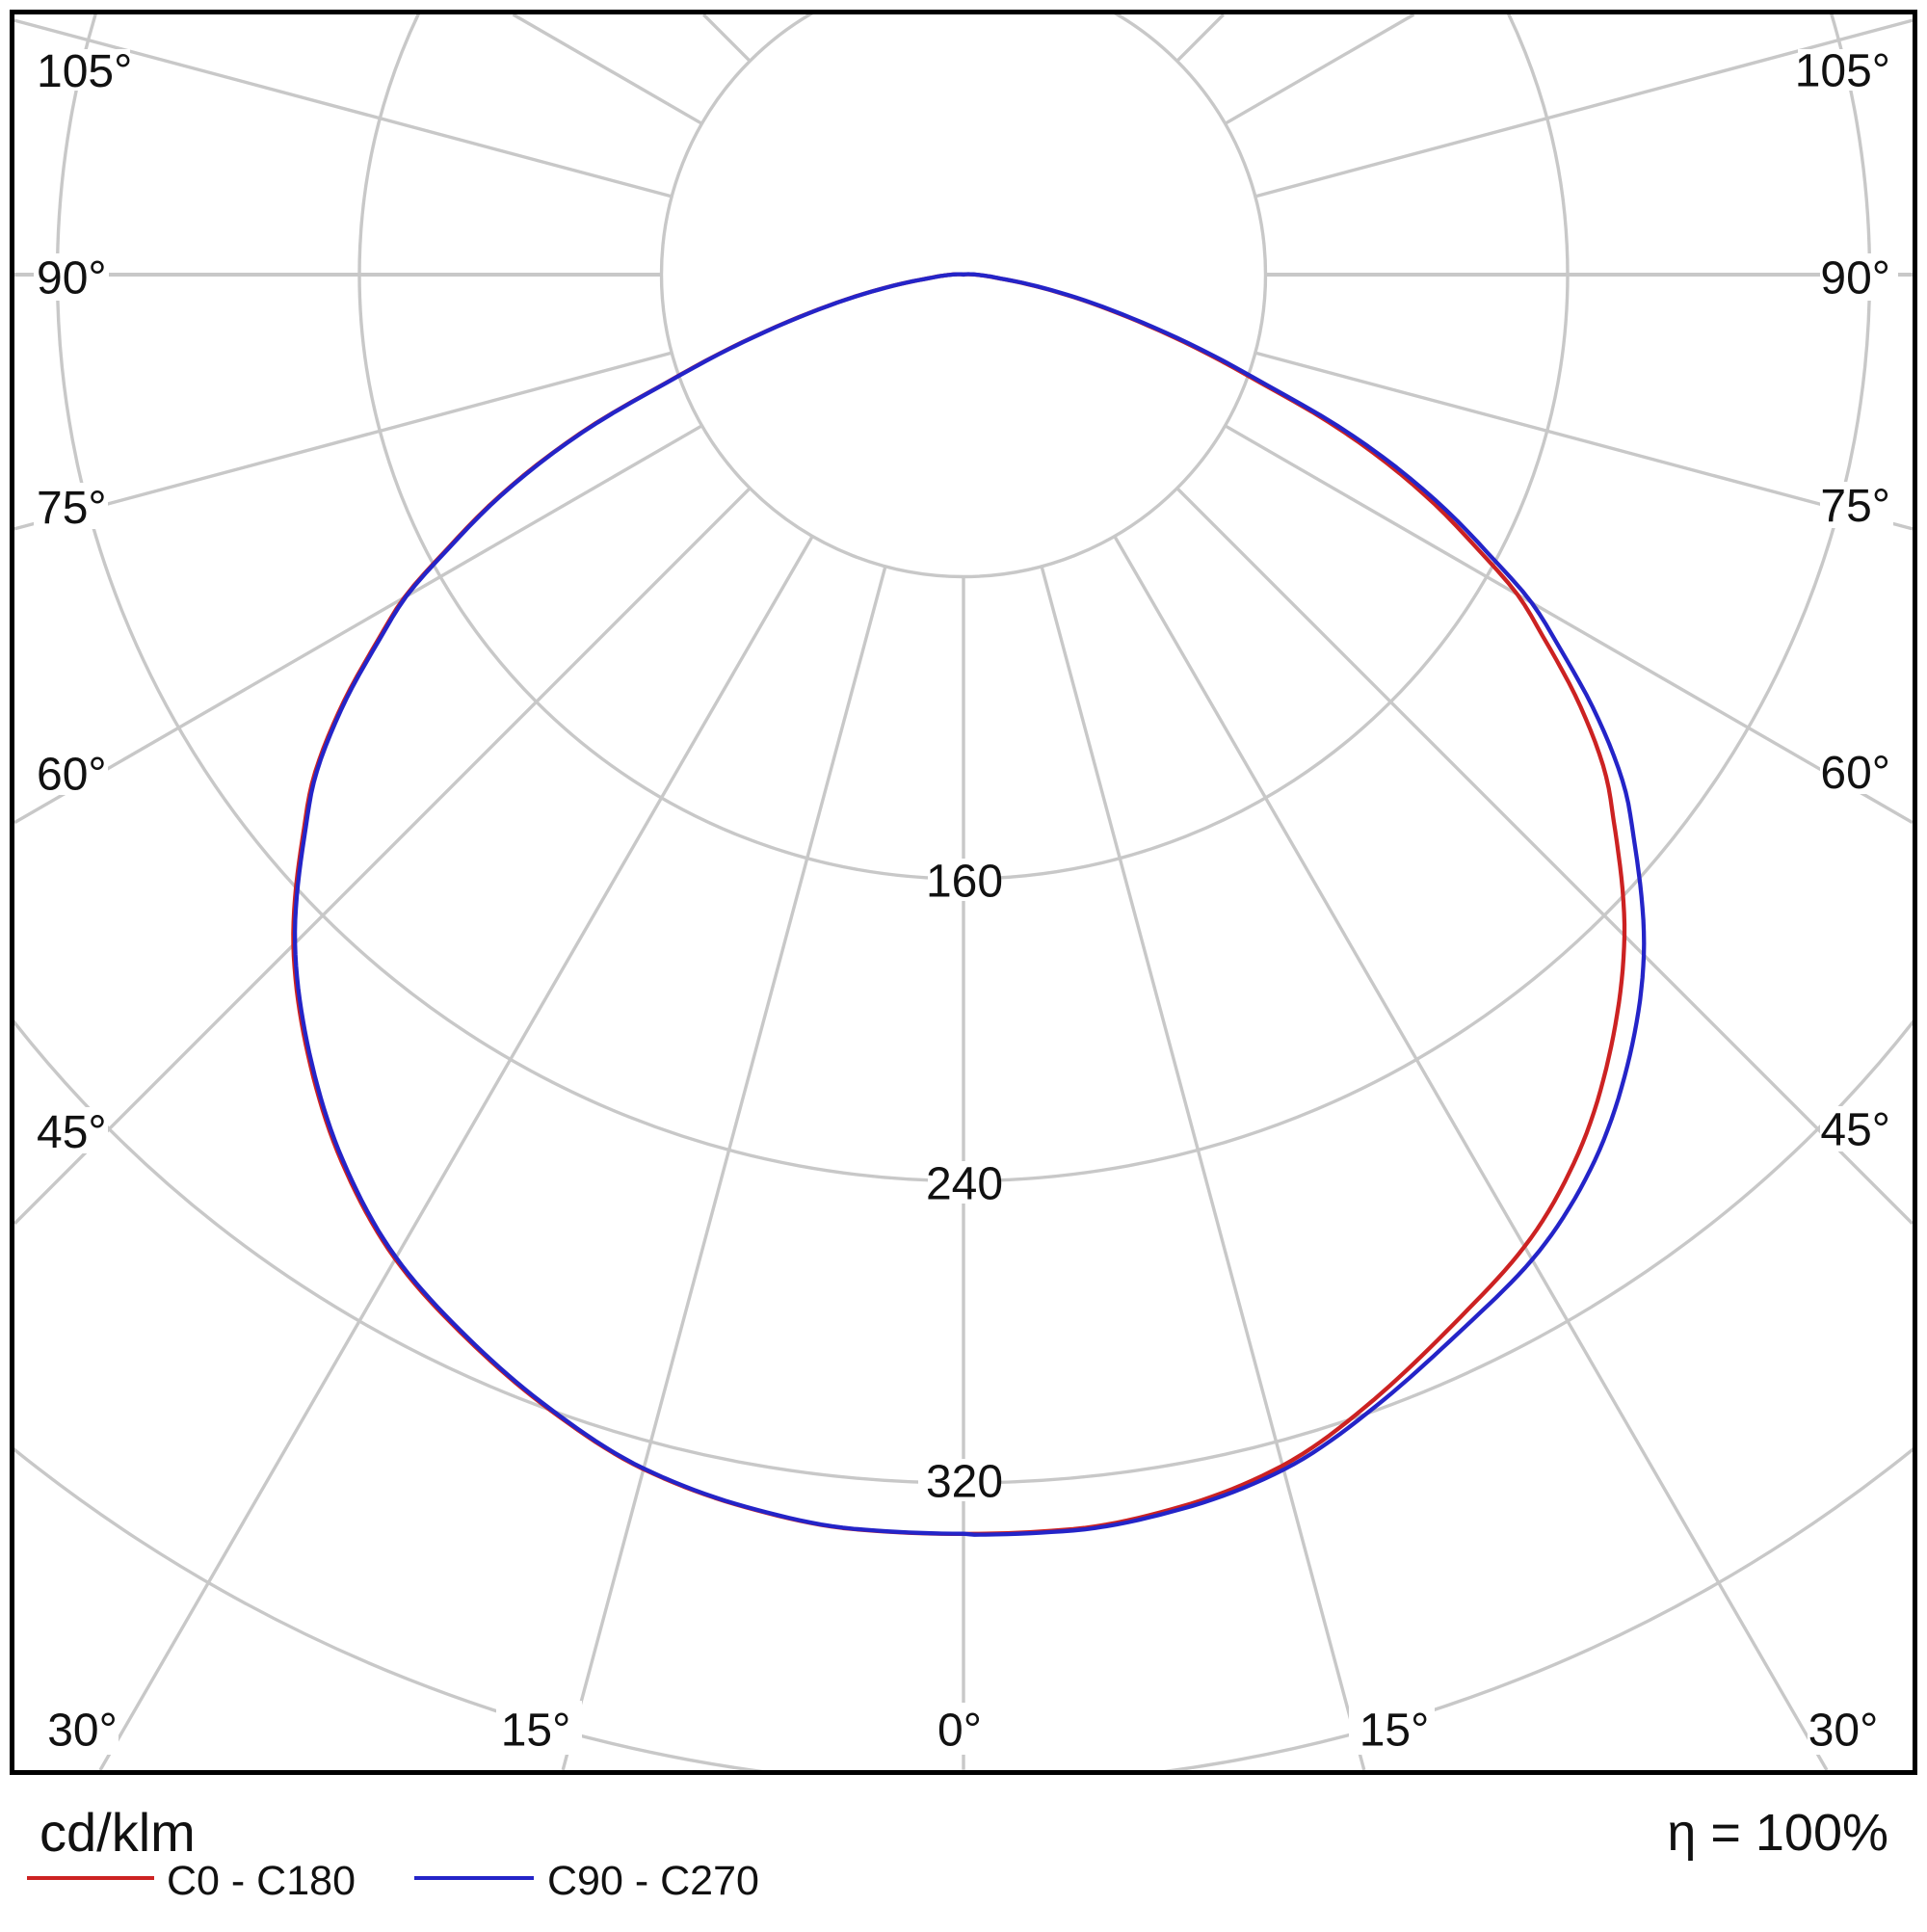 The height and width of the screenshot is (1932, 1927). What do you see at coordinates (261, 1881) in the screenshot?
I see `svg-text: C0 - C180` at bounding box center [261, 1881].